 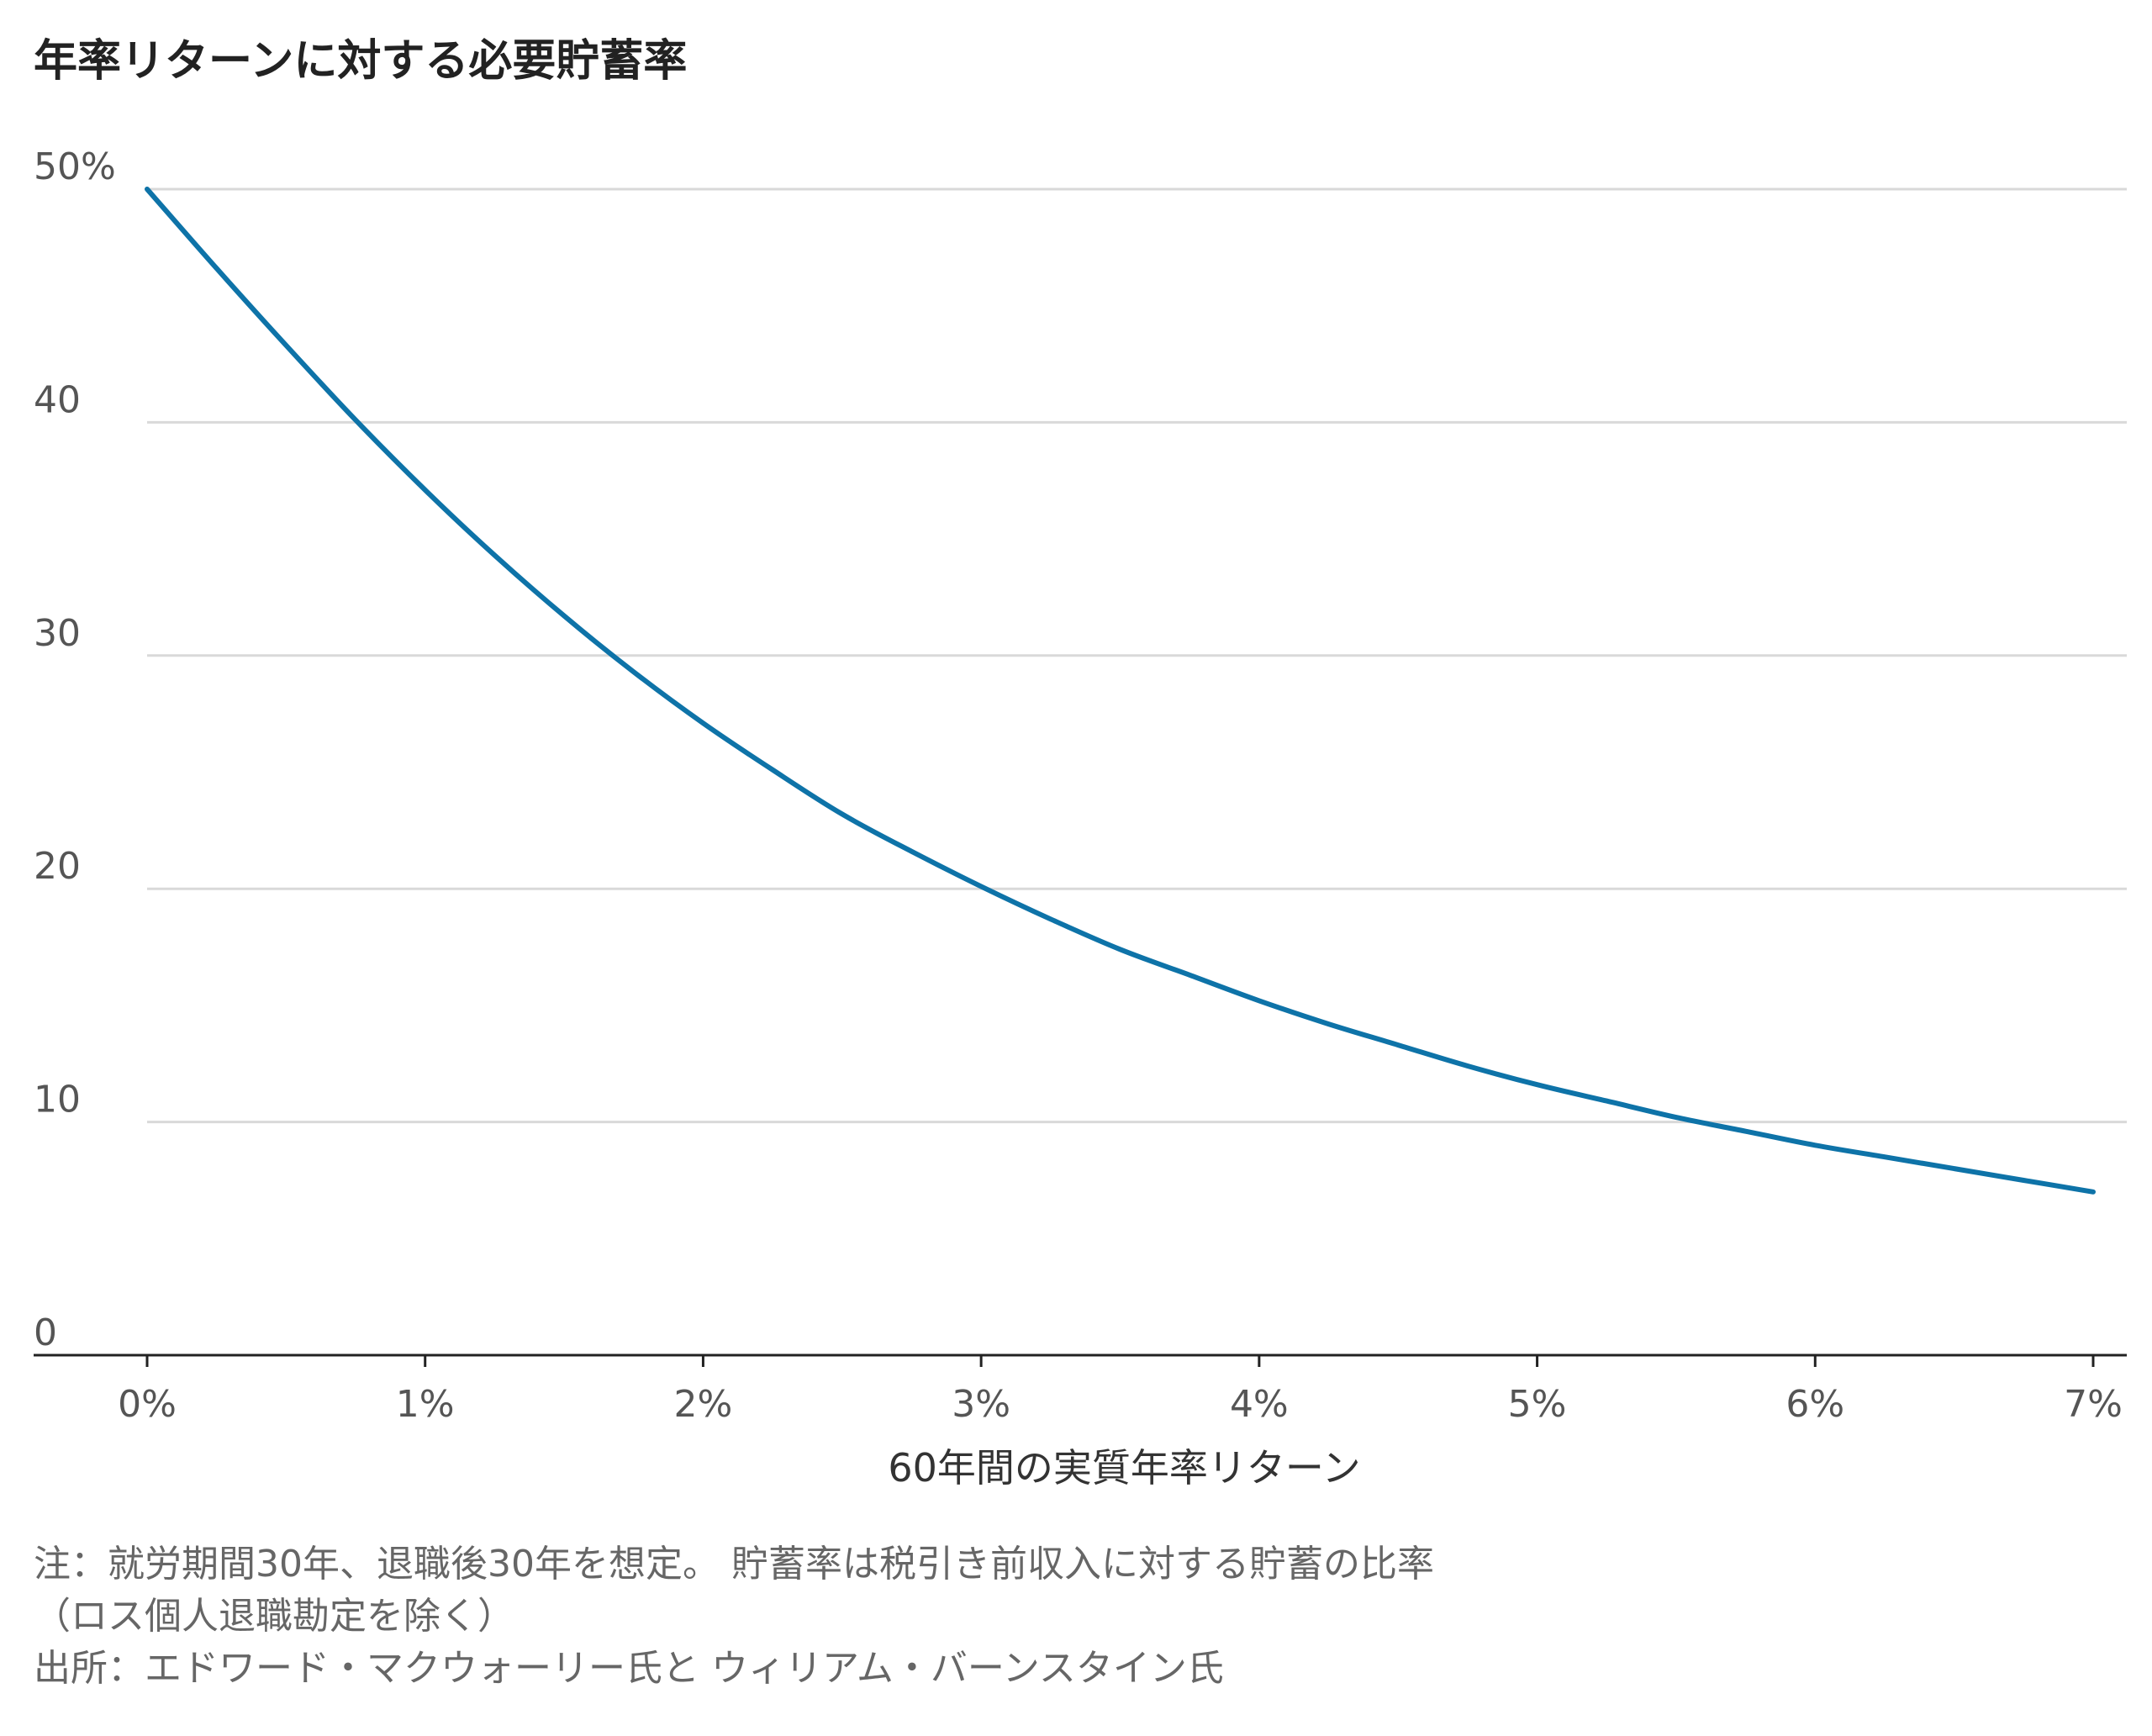 I want to click on y-tick-label: 30, so click(x=57, y=633).